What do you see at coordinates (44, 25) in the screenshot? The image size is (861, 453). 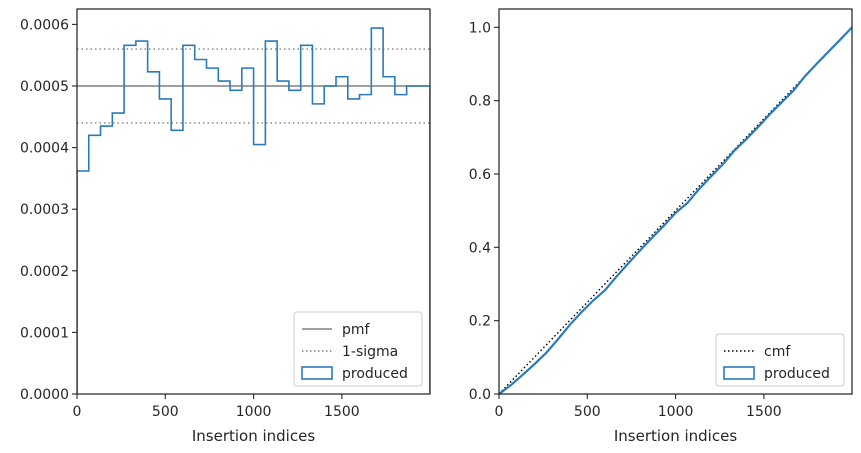 I see `left-y-tick-label: 0.0006` at bounding box center [44, 25].